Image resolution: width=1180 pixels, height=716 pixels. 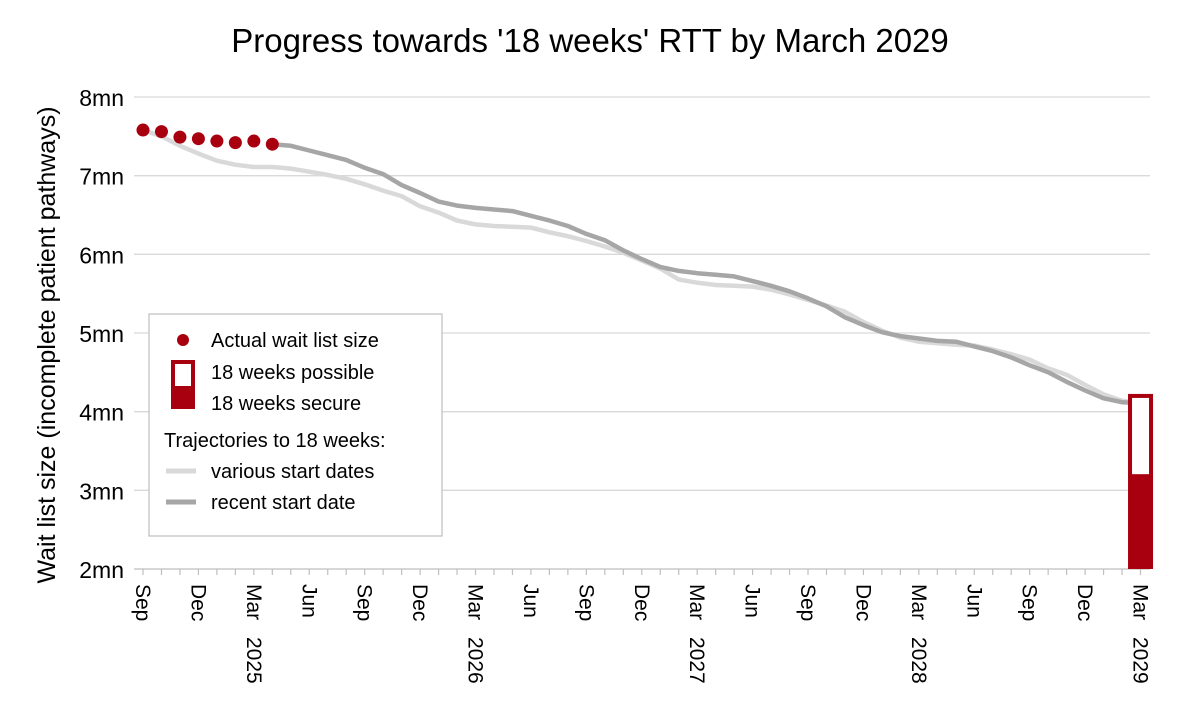 I want to click on x-tick-year-label: 2025, so click(x=253, y=660).